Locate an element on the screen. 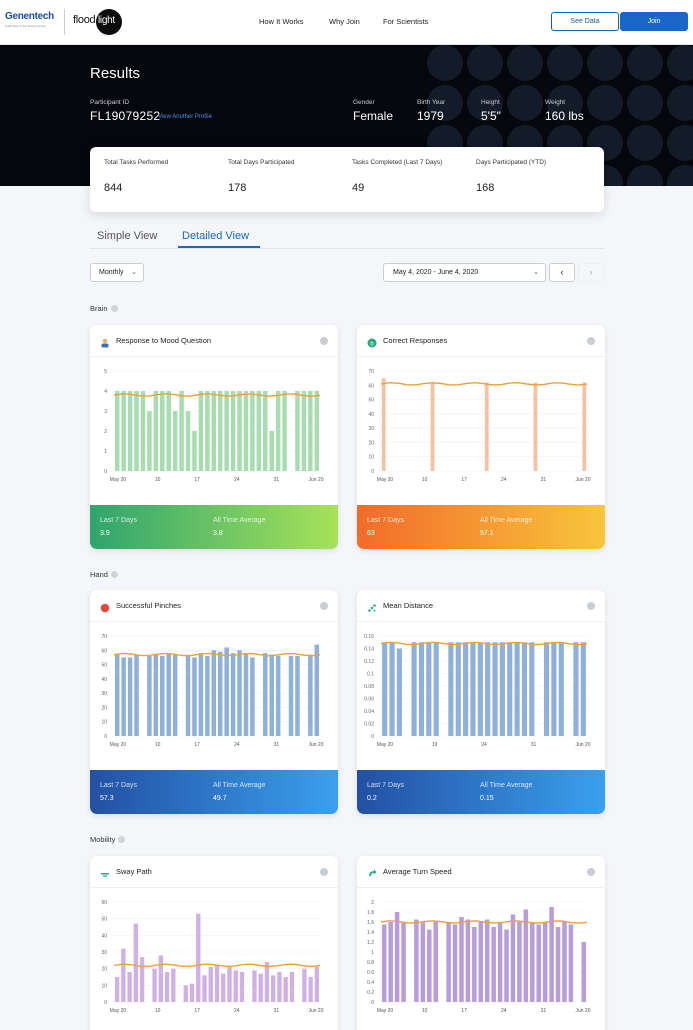 The width and height of the screenshot is (693, 1030). period-select: Monthly ⌄ is located at coordinates (117, 272).